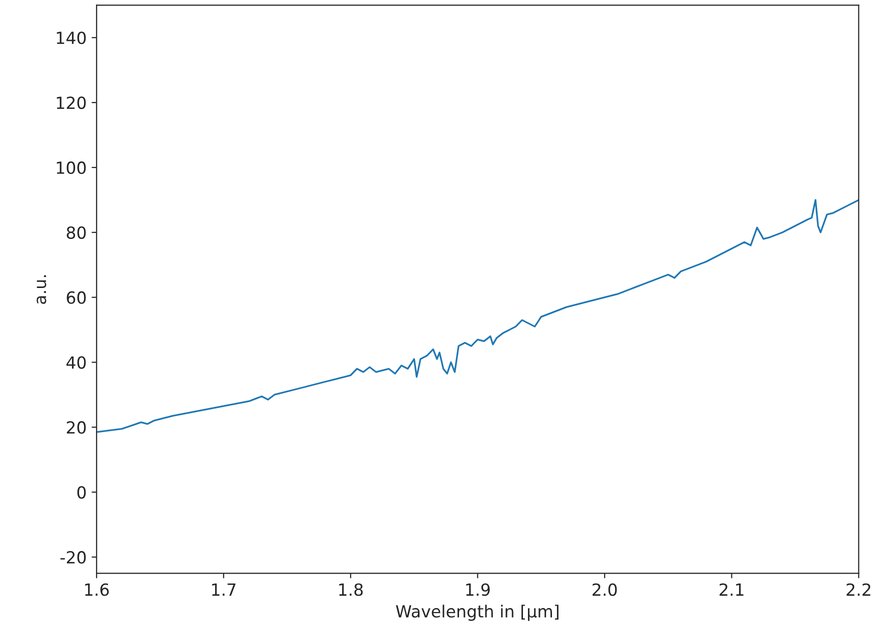 The height and width of the screenshot is (642, 878). I want to click on y-tick-label: 120, so click(71, 103).